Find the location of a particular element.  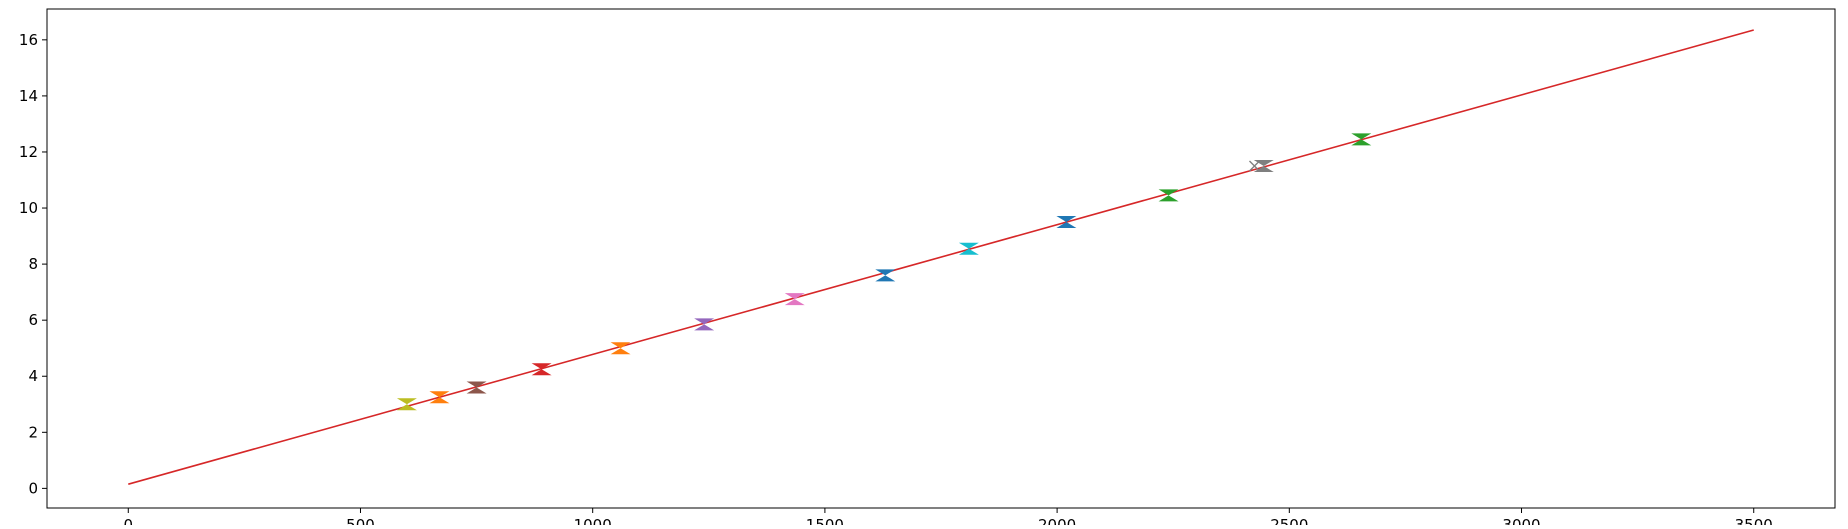

y-tick-label: 8 is located at coordinates (33, 264).